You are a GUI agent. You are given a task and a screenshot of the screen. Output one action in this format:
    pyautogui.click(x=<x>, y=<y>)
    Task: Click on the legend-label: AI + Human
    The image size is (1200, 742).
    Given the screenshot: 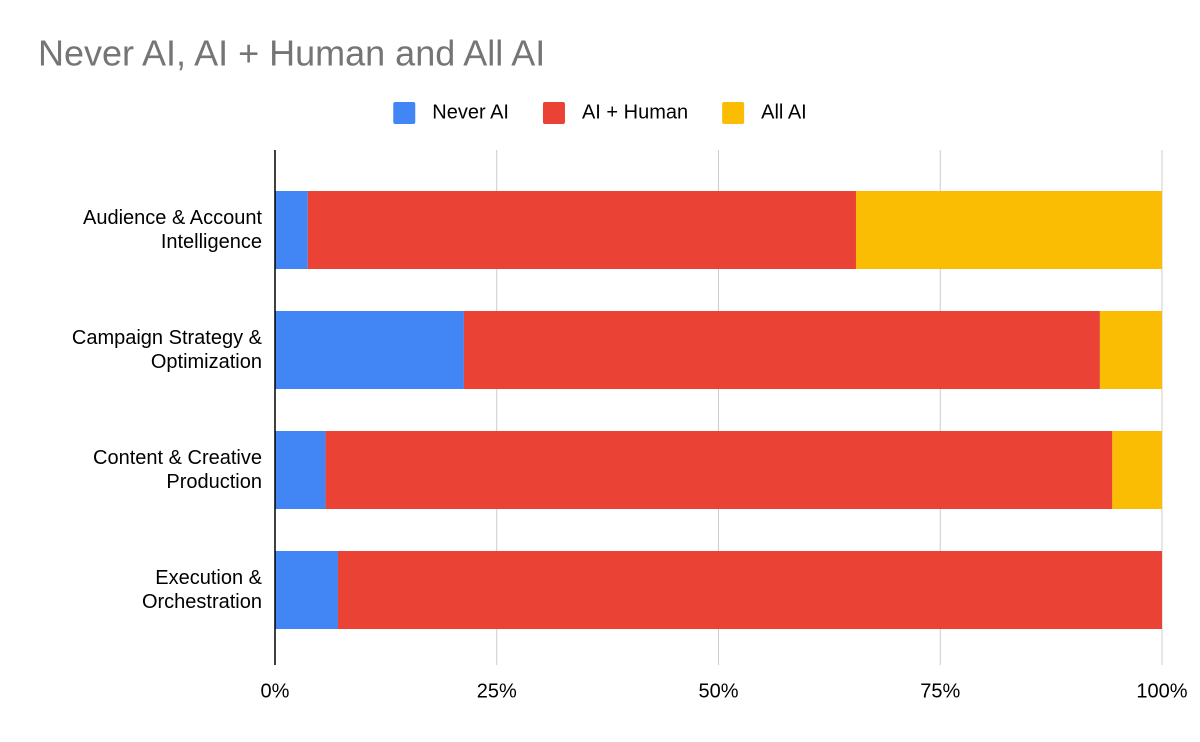 What is the action you would take?
    pyautogui.click(x=635, y=112)
    